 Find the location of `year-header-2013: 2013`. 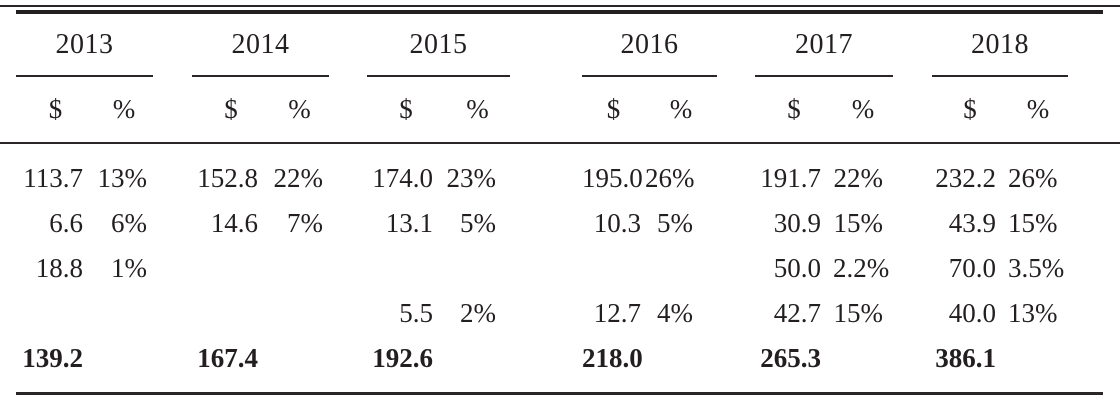

year-header-2013: 2013 is located at coordinates (84, 45).